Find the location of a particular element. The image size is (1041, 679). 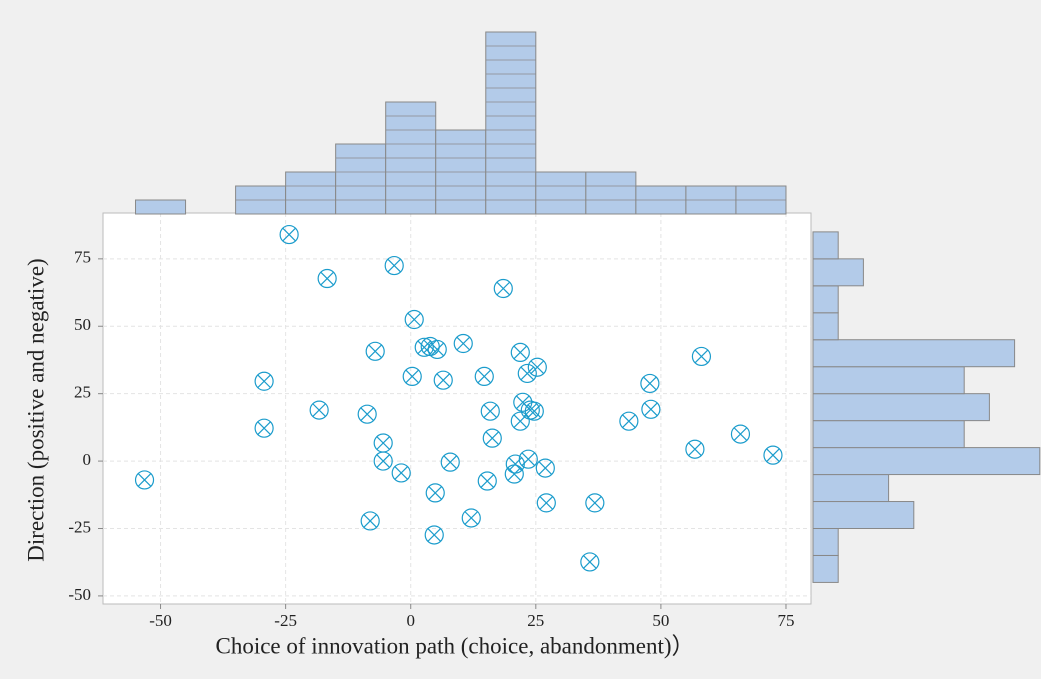

y-tick-label: 25 is located at coordinates (82, 392).